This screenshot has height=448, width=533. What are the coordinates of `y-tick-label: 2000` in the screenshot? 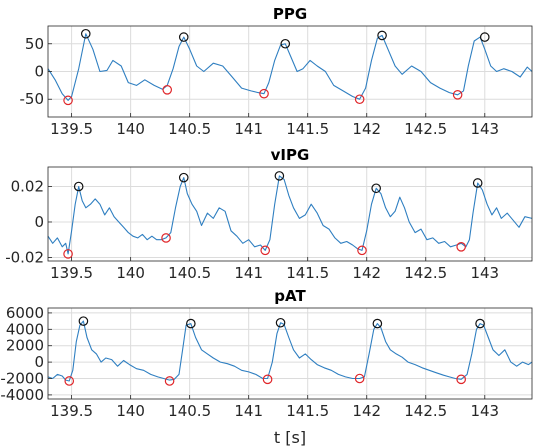 It's located at (25, 346).